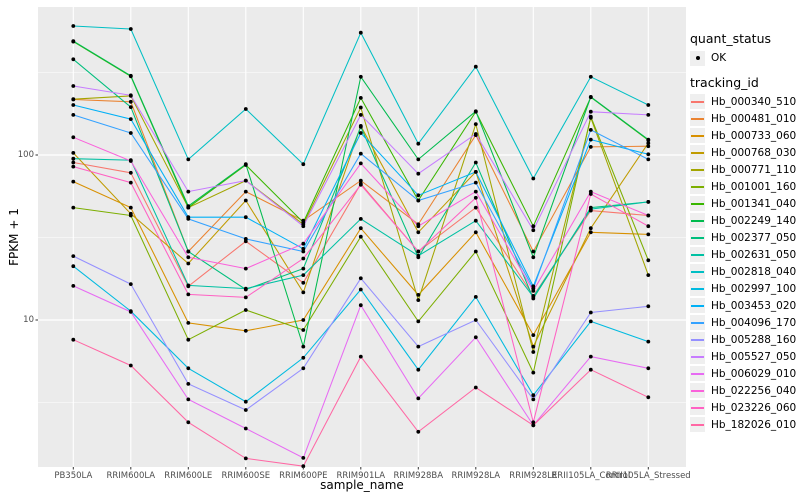 The width and height of the screenshot is (800, 500). Describe the element at coordinates (25, 155) in the screenshot. I see `y-tick-label: 100` at that location.